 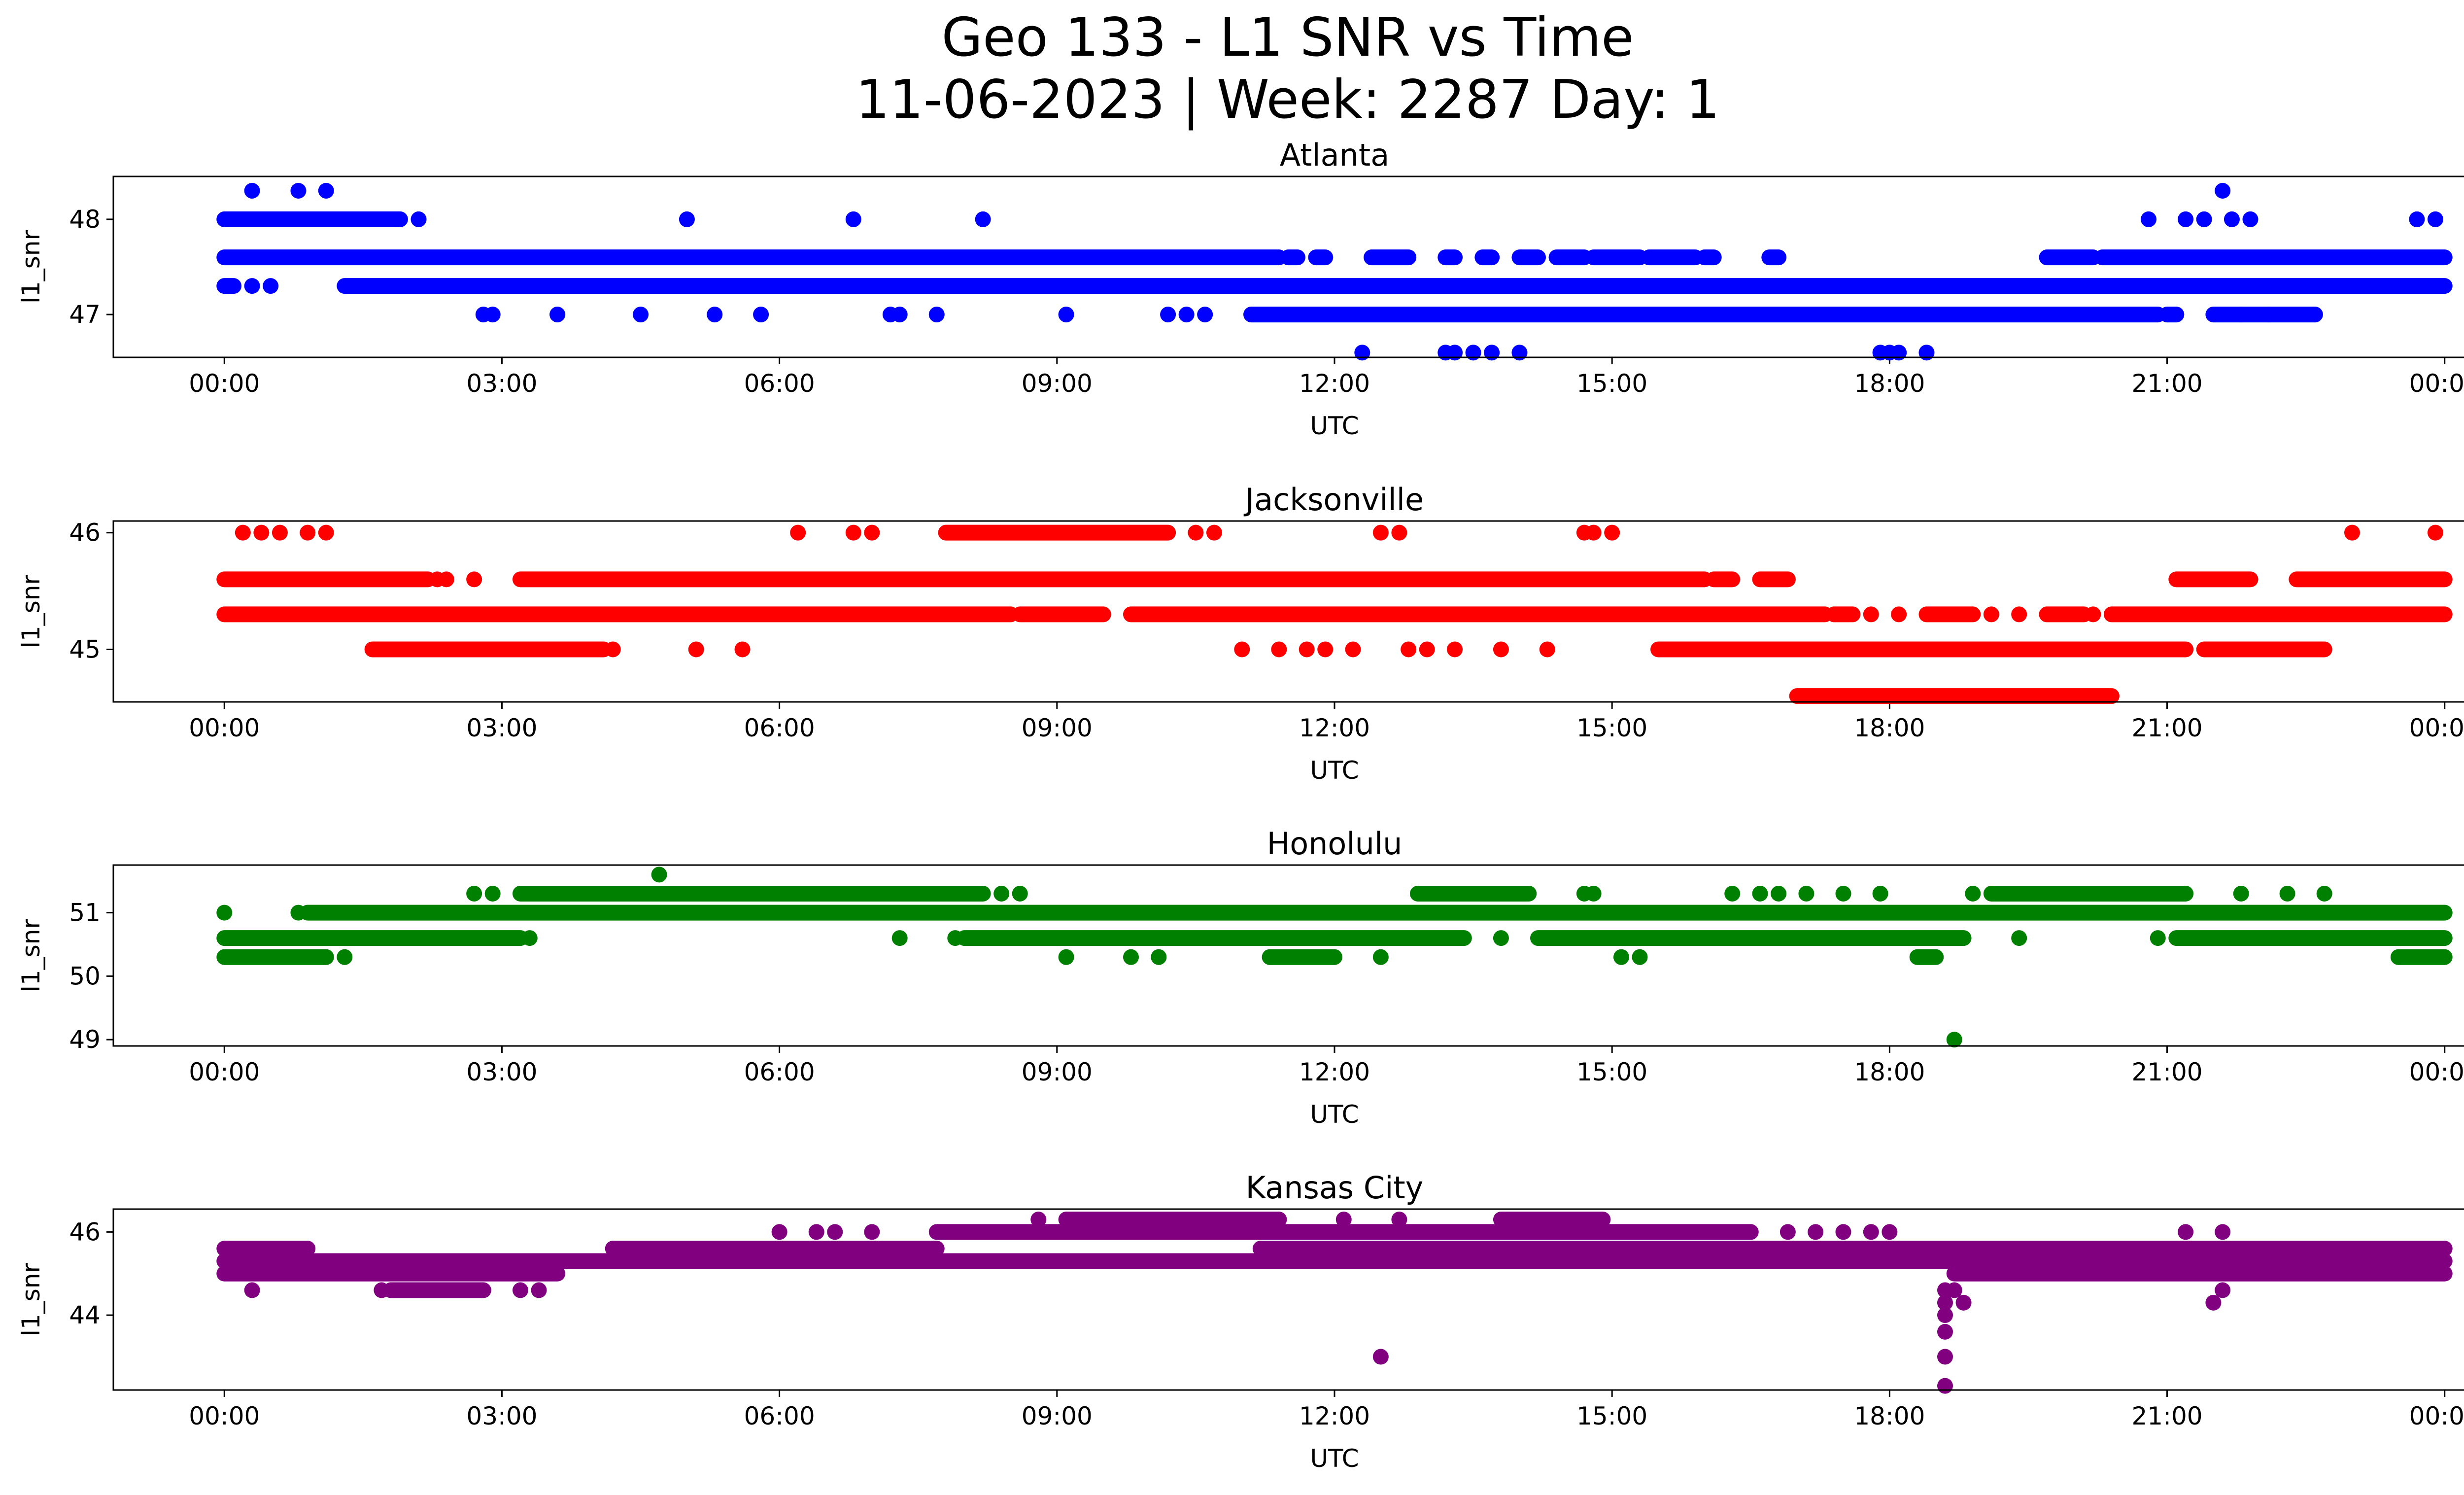 What do you see at coordinates (85, 314) in the screenshot?
I see `y-tick-label: 47` at bounding box center [85, 314].